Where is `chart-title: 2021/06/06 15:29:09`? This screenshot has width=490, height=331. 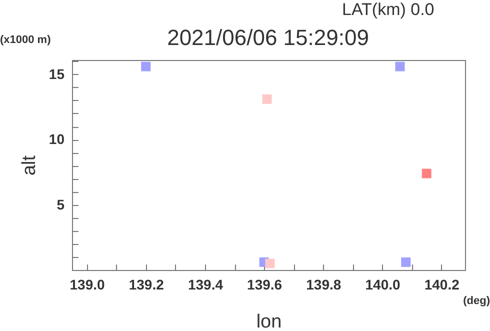
chart-title: 2021/06/06 15:29:09 is located at coordinates (268, 37).